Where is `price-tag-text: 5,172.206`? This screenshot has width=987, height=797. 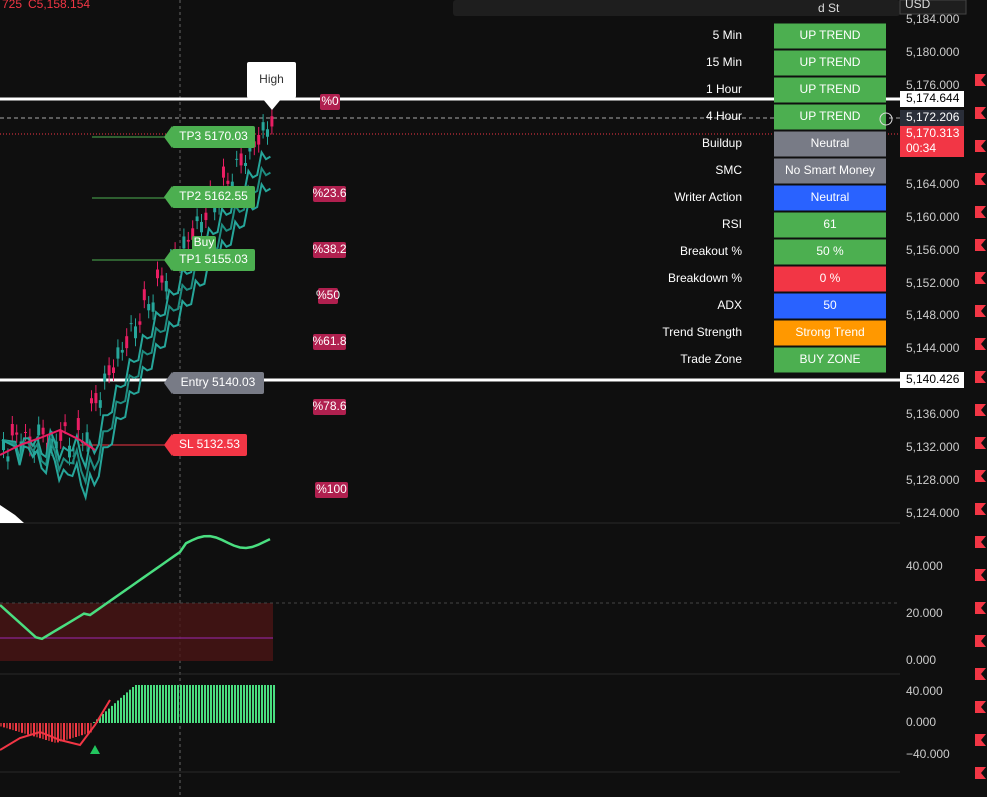 price-tag-text: 5,172.206 is located at coordinates (933, 117).